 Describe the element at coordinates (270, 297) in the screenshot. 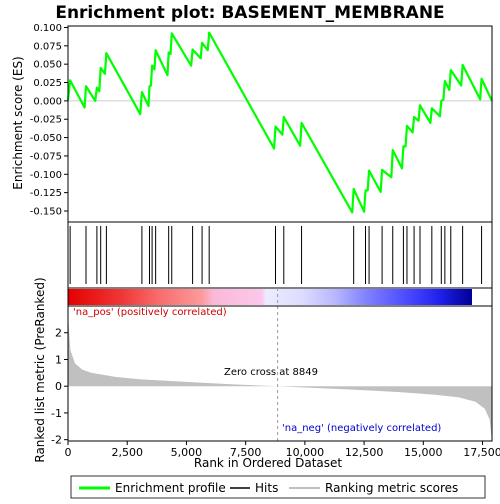

I see `rank-band` at that location.